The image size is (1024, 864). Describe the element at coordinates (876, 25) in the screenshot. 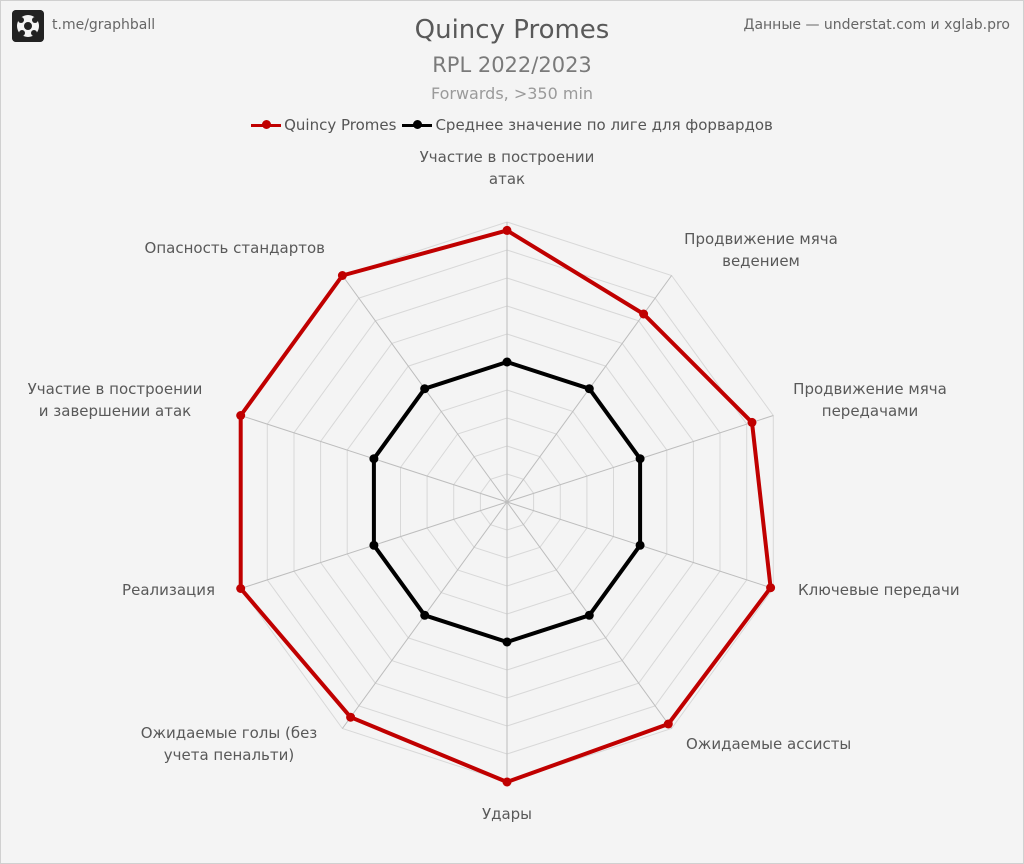

I see `data-source: Данные — understat.com и xglab.pro` at that location.